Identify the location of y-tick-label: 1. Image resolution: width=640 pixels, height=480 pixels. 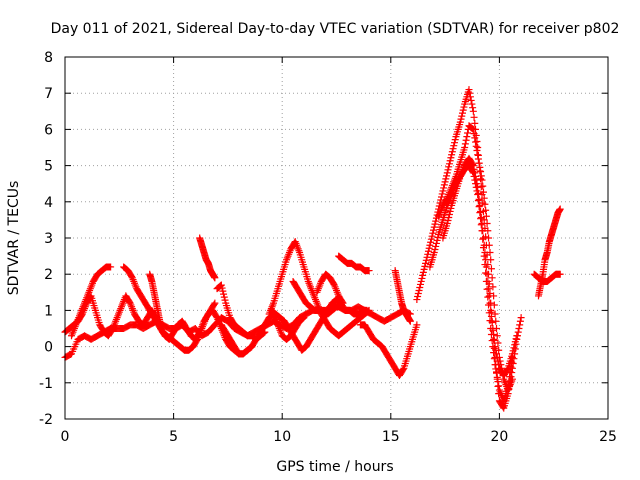
(48, 311).